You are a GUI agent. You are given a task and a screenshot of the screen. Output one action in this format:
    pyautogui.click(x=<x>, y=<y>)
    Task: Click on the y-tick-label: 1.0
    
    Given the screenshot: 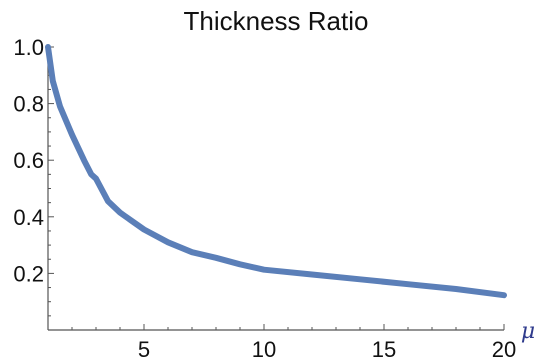 What is the action you would take?
    pyautogui.click(x=28, y=47)
    